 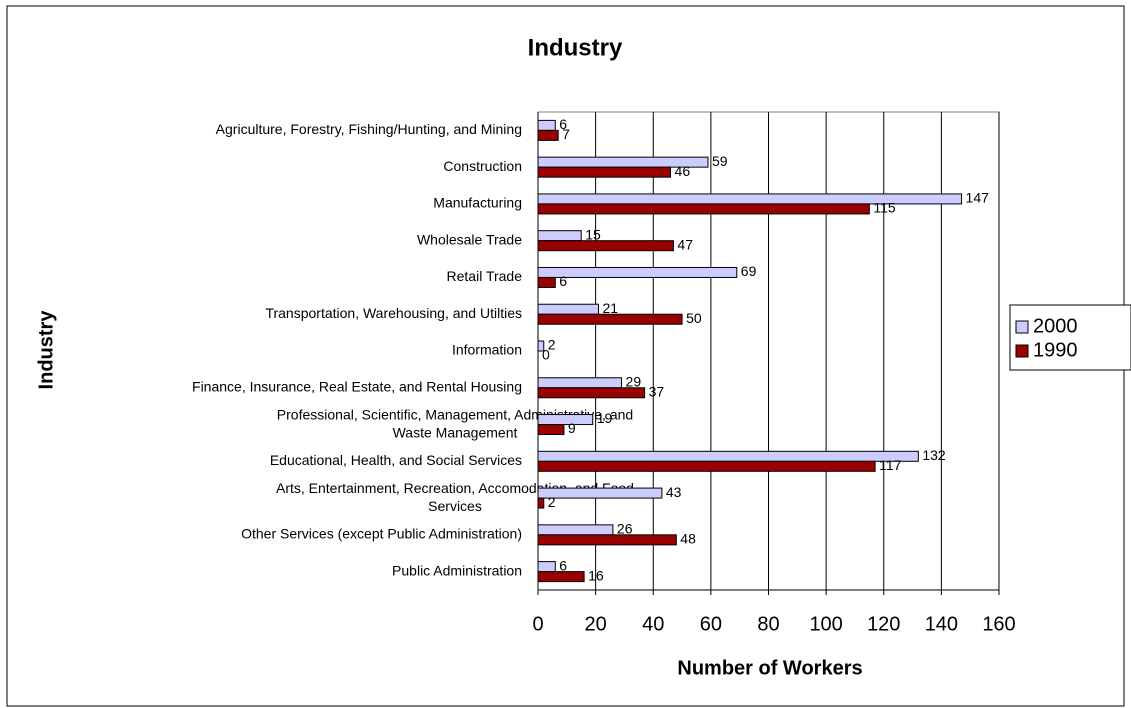 I want to click on value-label: 132, so click(x=934, y=455).